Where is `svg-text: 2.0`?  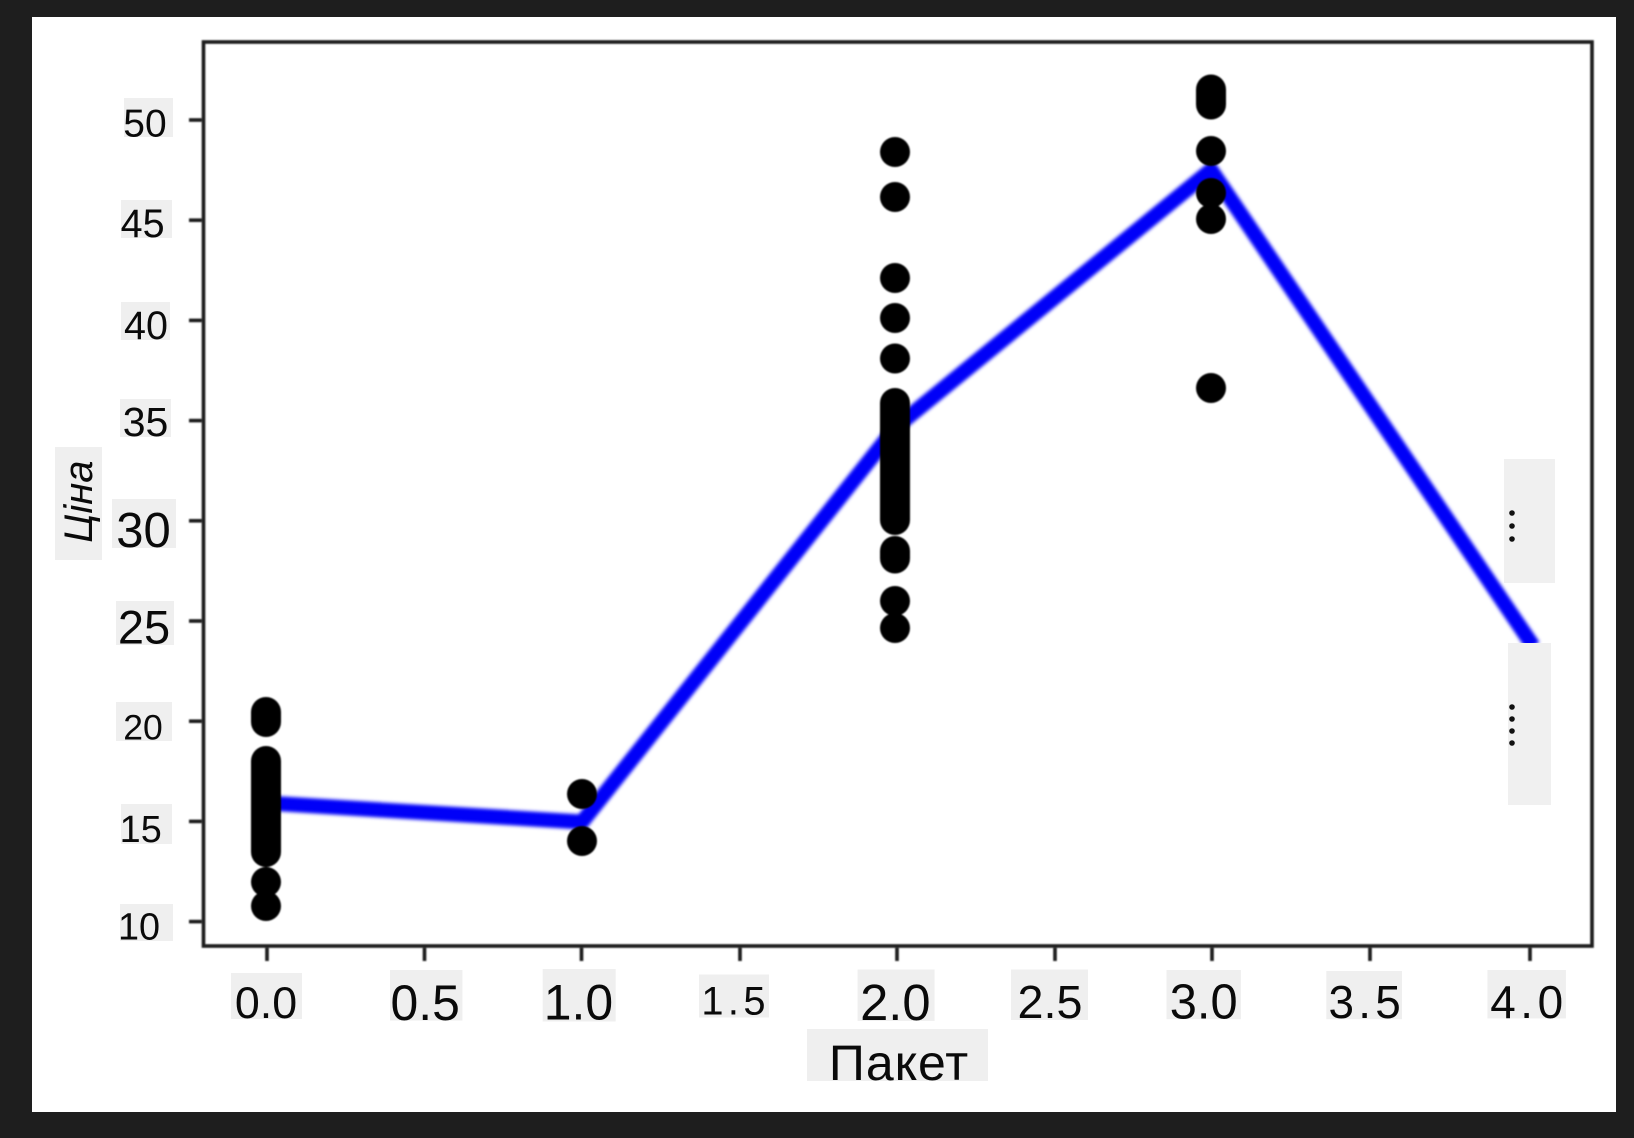
svg-text: 2.0 is located at coordinates (895, 1002).